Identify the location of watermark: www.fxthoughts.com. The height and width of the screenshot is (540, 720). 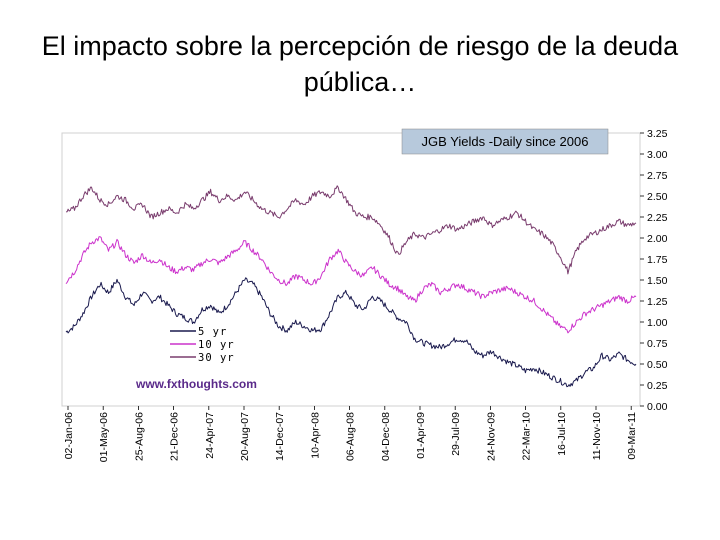
(196, 384).